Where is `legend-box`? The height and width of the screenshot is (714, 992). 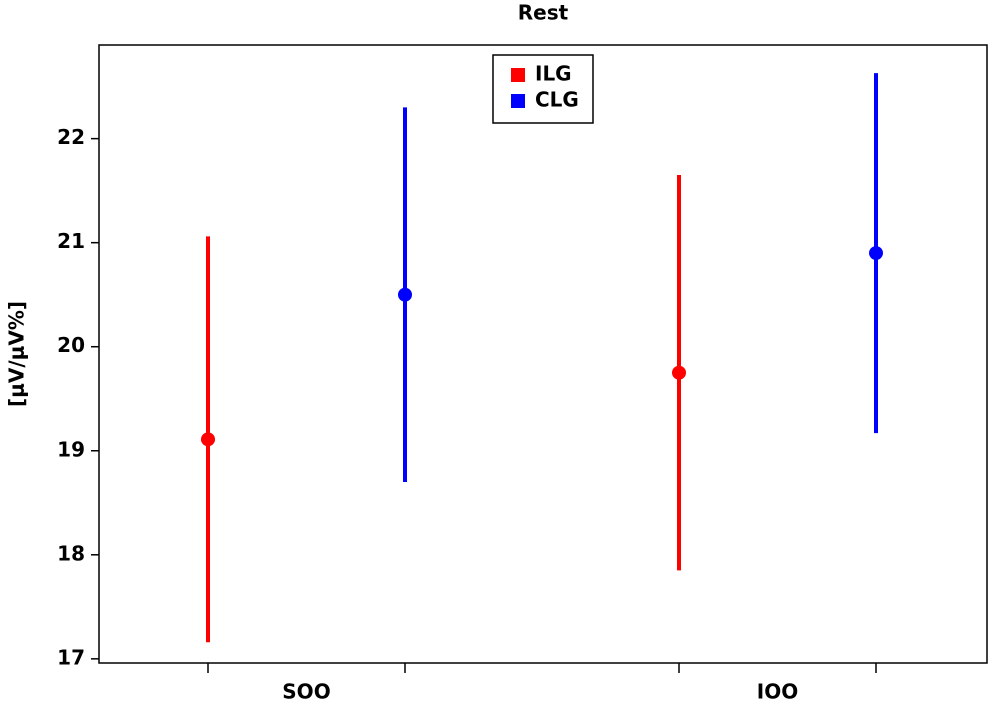 legend-box is located at coordinates (543, 89).